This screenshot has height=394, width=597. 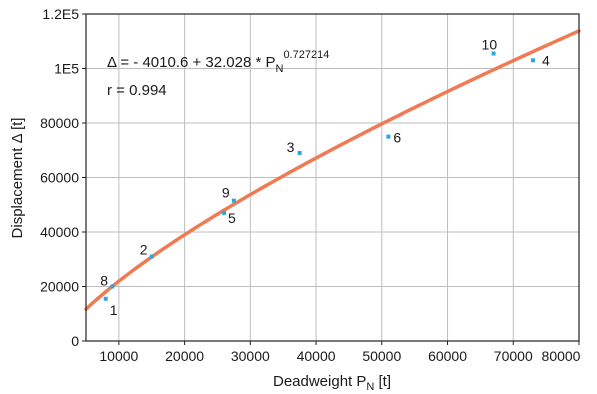 What do you see at coordinates (114, 310) in the screenshot?
I see `data-point-label: 1` at bounding box center [114, 310].